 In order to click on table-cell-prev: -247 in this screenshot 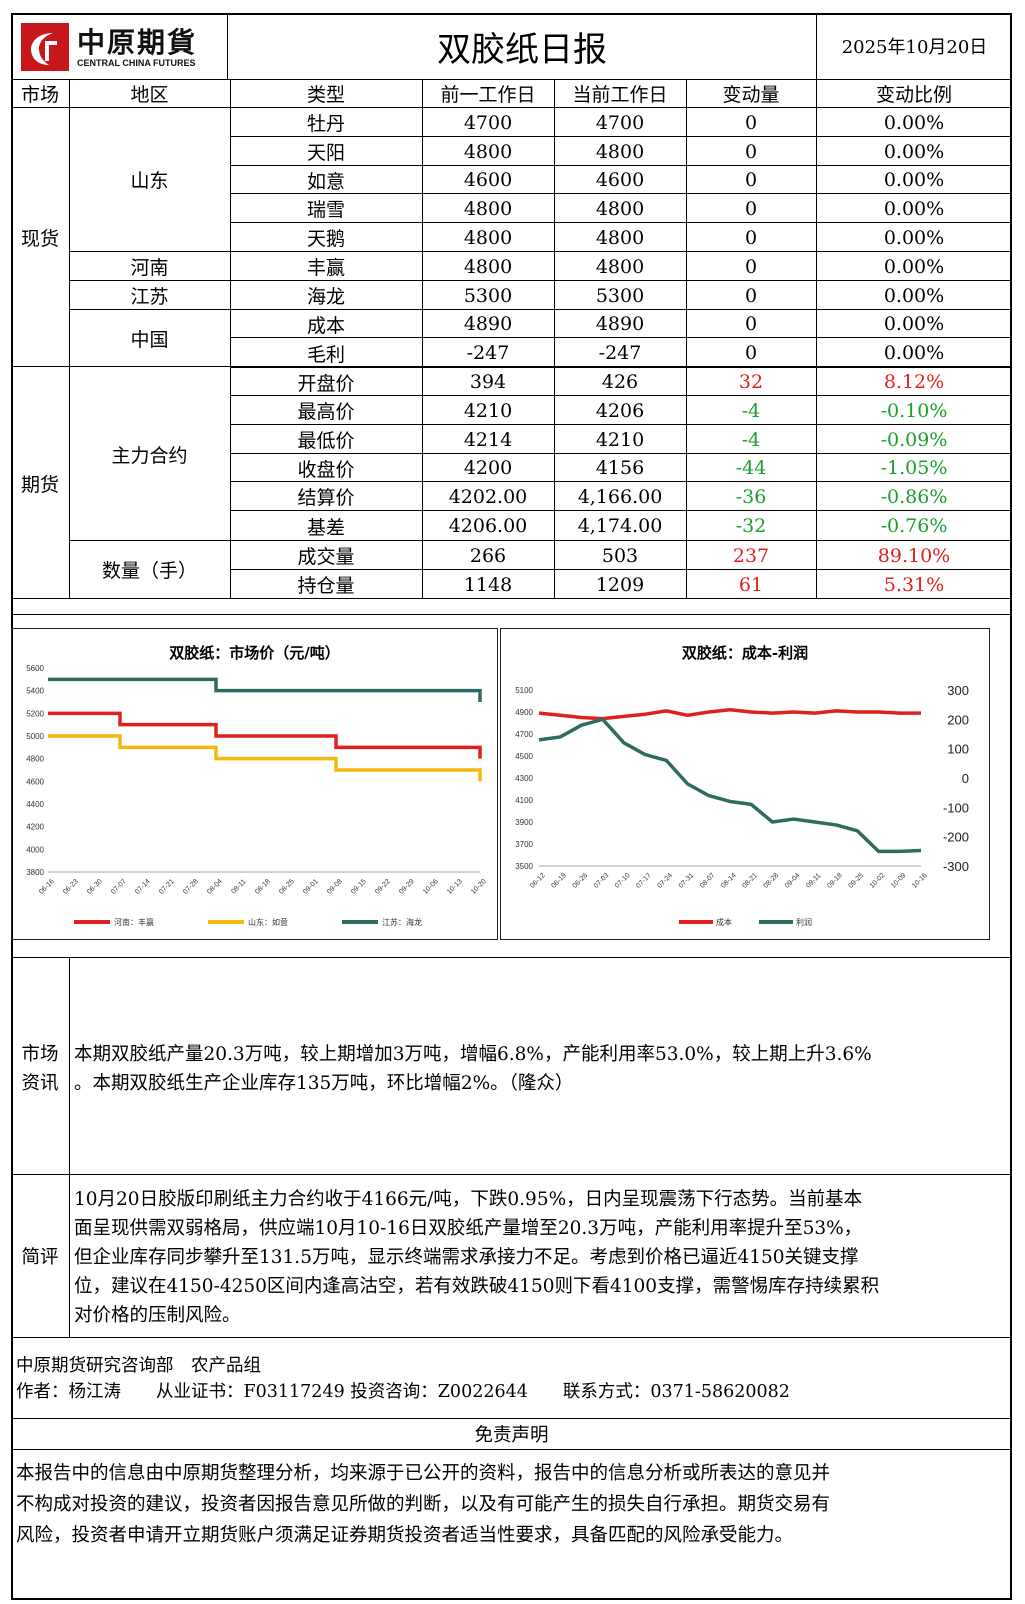, I will do `click(488, 353)`.